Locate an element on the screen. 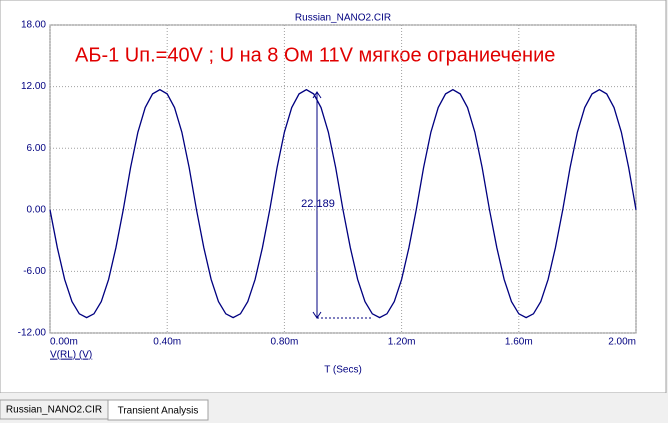 The image size is (668, 423). x-tick-label: 0.80m is located at coordinates (285, 342).